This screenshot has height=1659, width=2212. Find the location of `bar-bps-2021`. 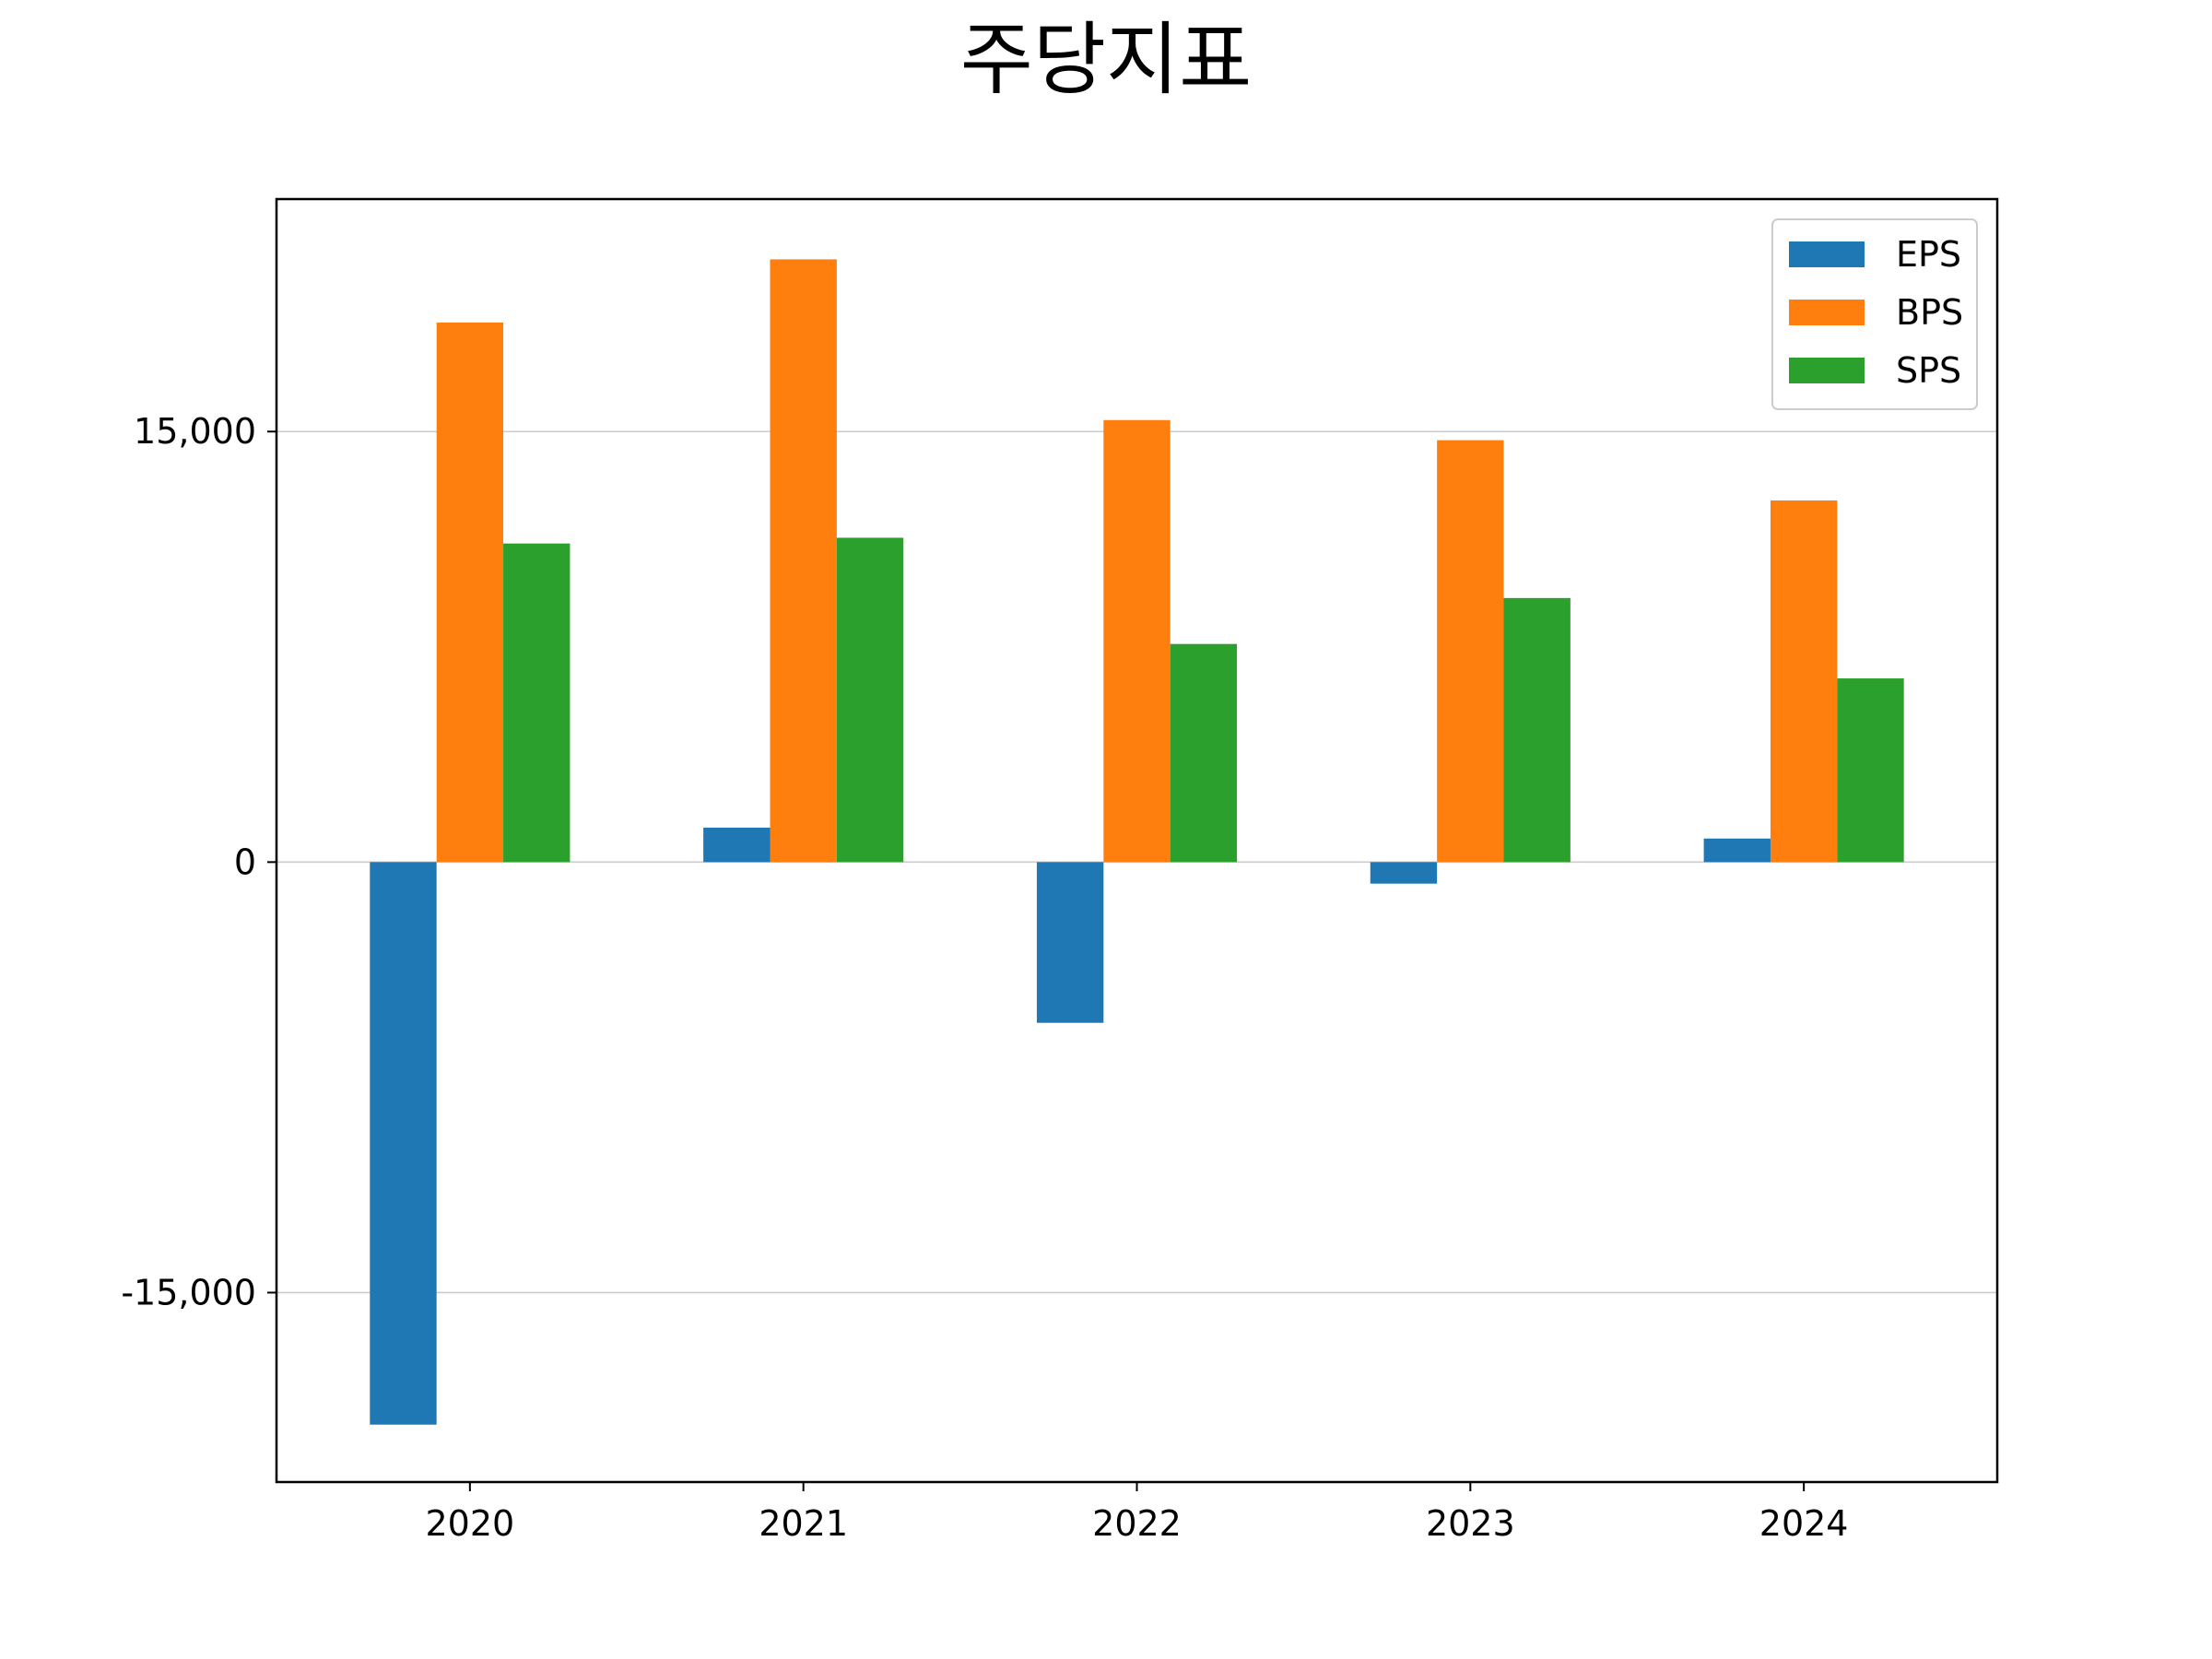

bar-bps-2021 is located at coordinates (803, 561).